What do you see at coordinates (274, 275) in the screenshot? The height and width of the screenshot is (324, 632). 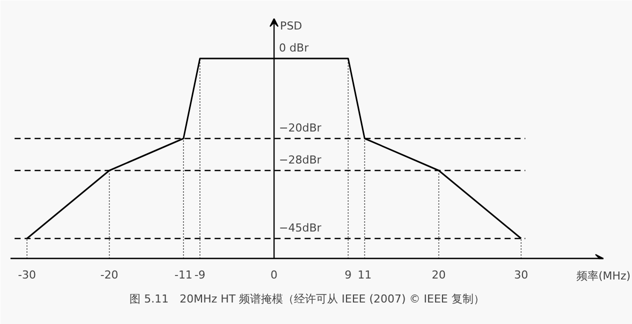 I see `x-tick-label: 0` at bounding box center [274, 275].